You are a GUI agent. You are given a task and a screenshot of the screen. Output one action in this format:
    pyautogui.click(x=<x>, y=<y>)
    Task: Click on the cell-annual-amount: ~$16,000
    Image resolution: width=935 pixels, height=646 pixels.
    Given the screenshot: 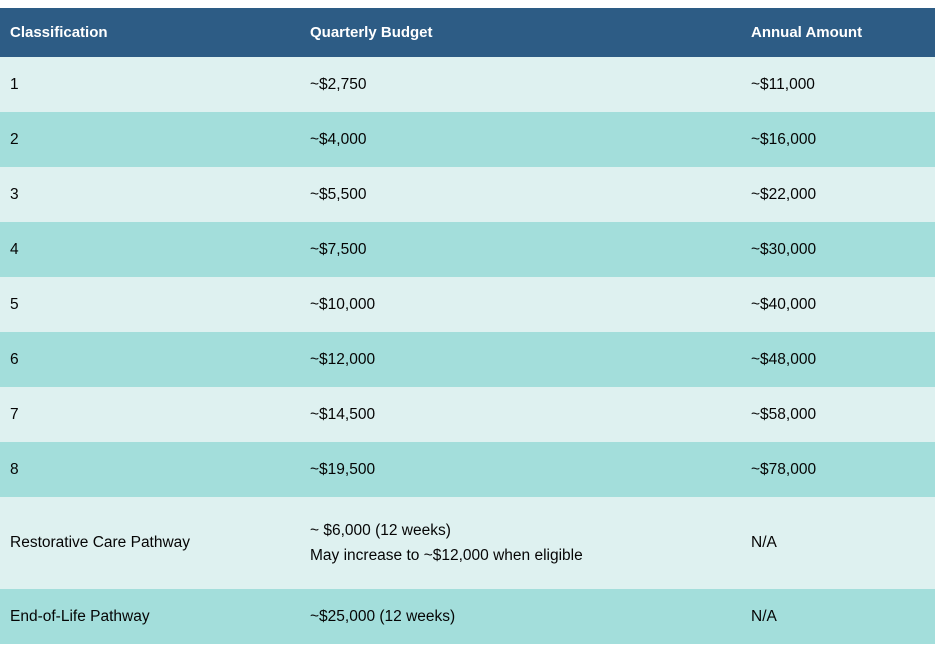 What is the action you would take?
    pyautogui.click(x=838, y=139)
    